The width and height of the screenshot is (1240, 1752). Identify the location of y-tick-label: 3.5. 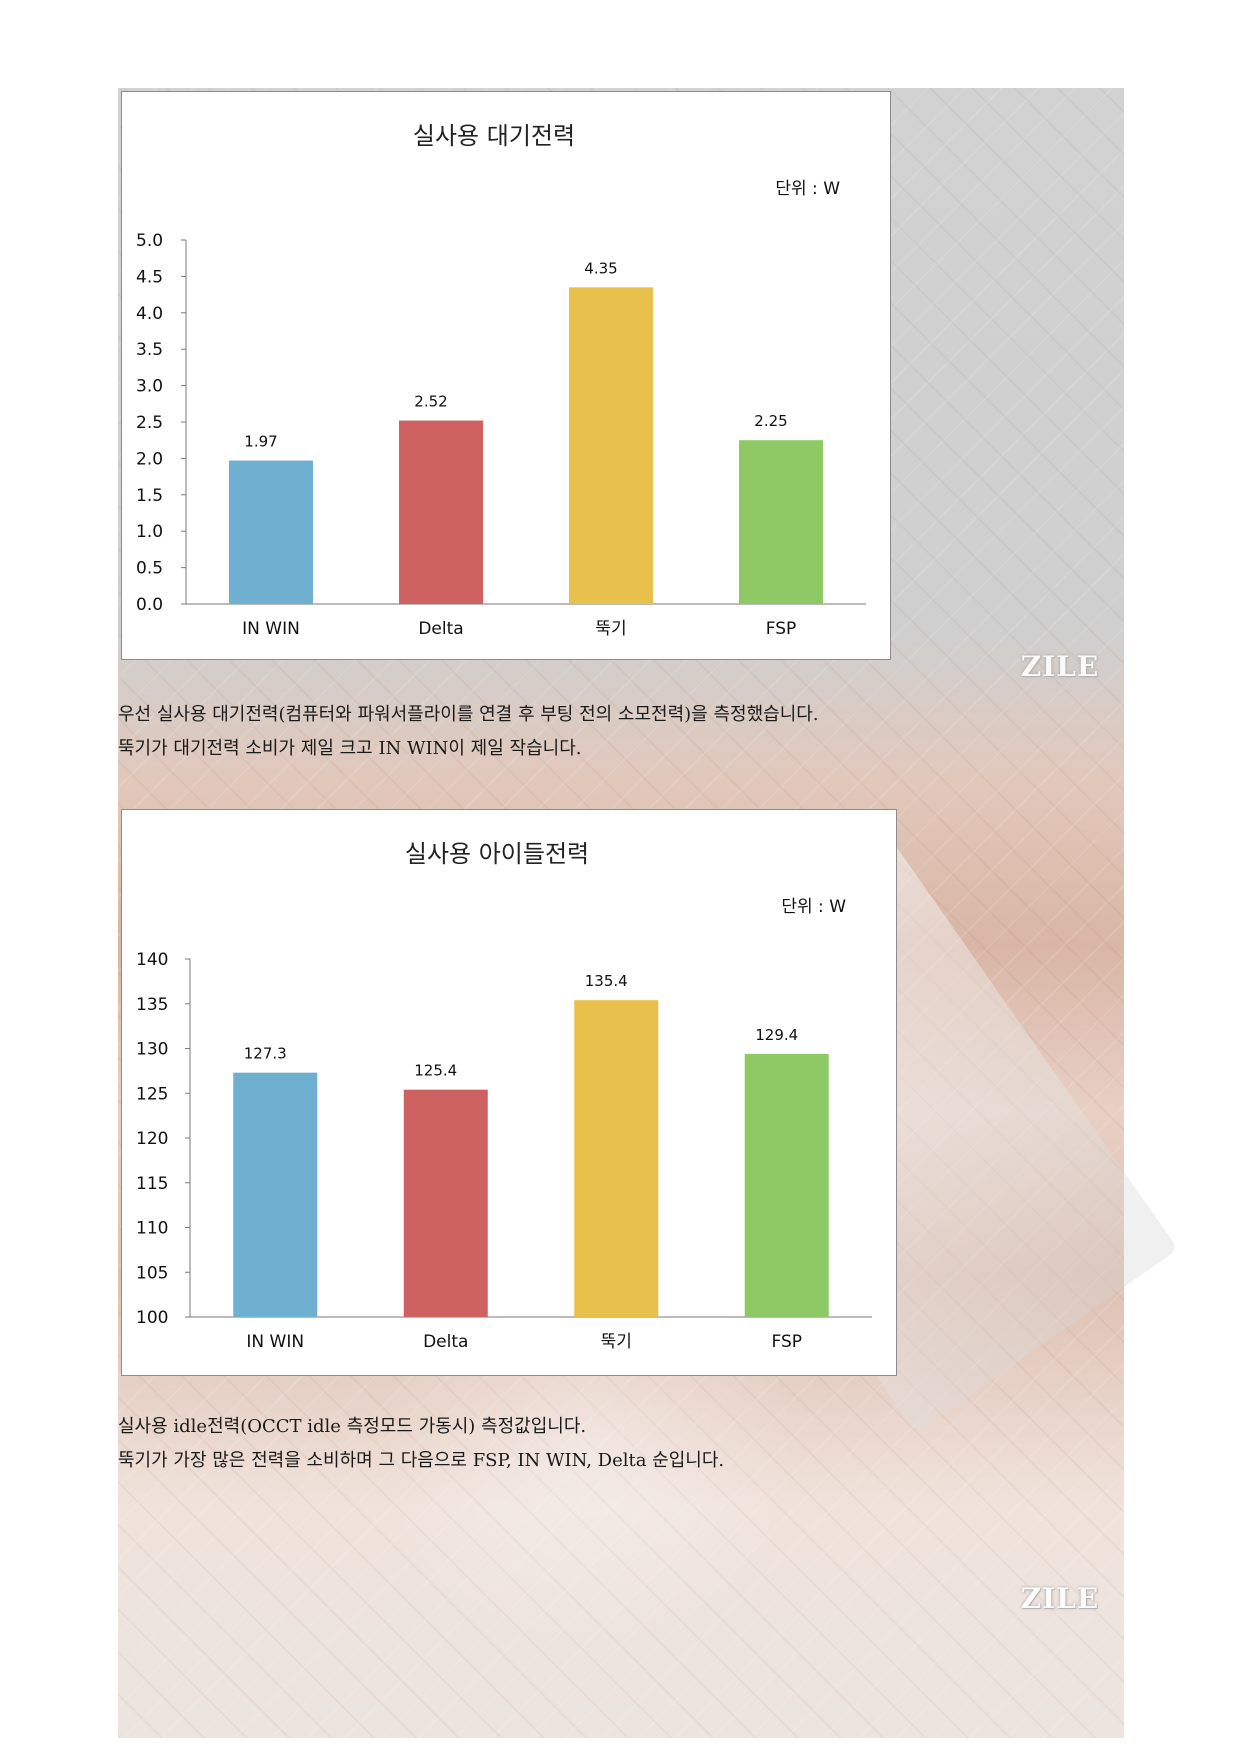
(149, 350).